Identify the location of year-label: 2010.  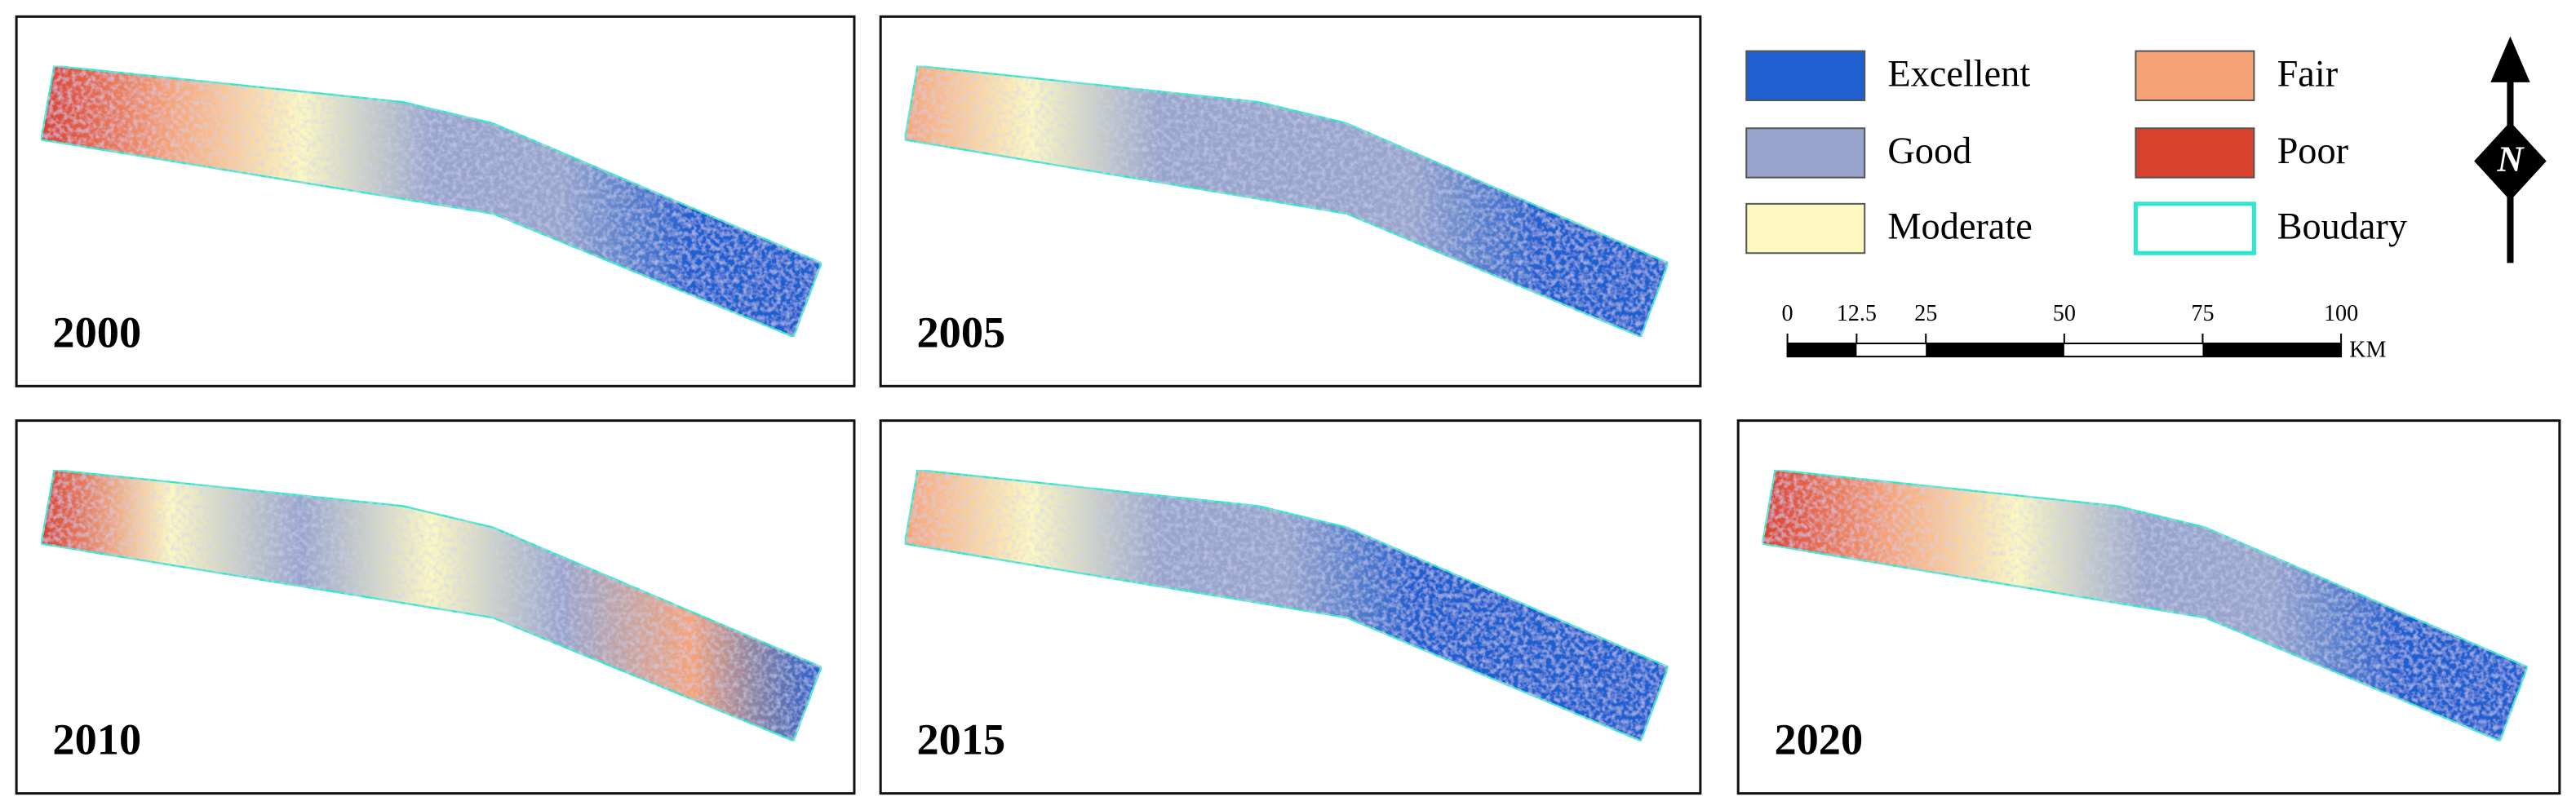
(96, 739).